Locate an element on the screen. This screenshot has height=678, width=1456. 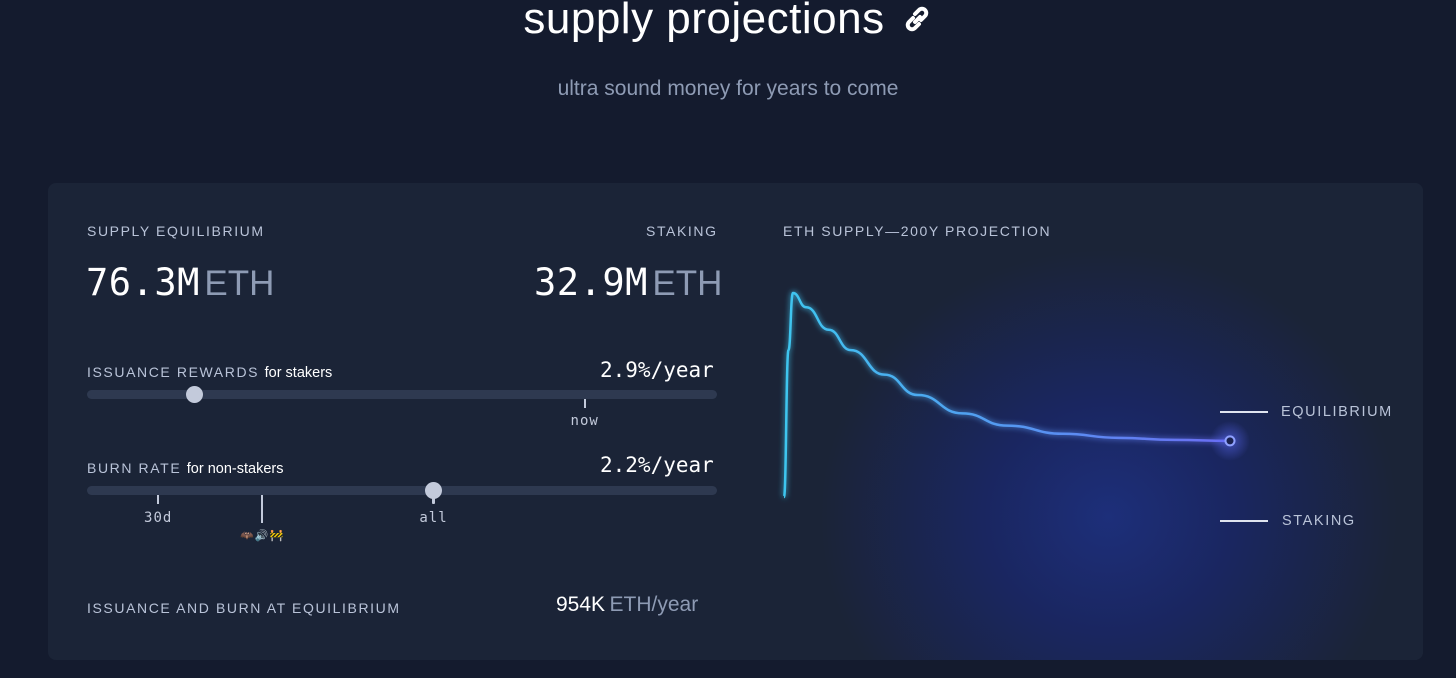
supply-equilibrium-label: SUPPLY EQUILIBRIUM is located at coordinates (176, 231).